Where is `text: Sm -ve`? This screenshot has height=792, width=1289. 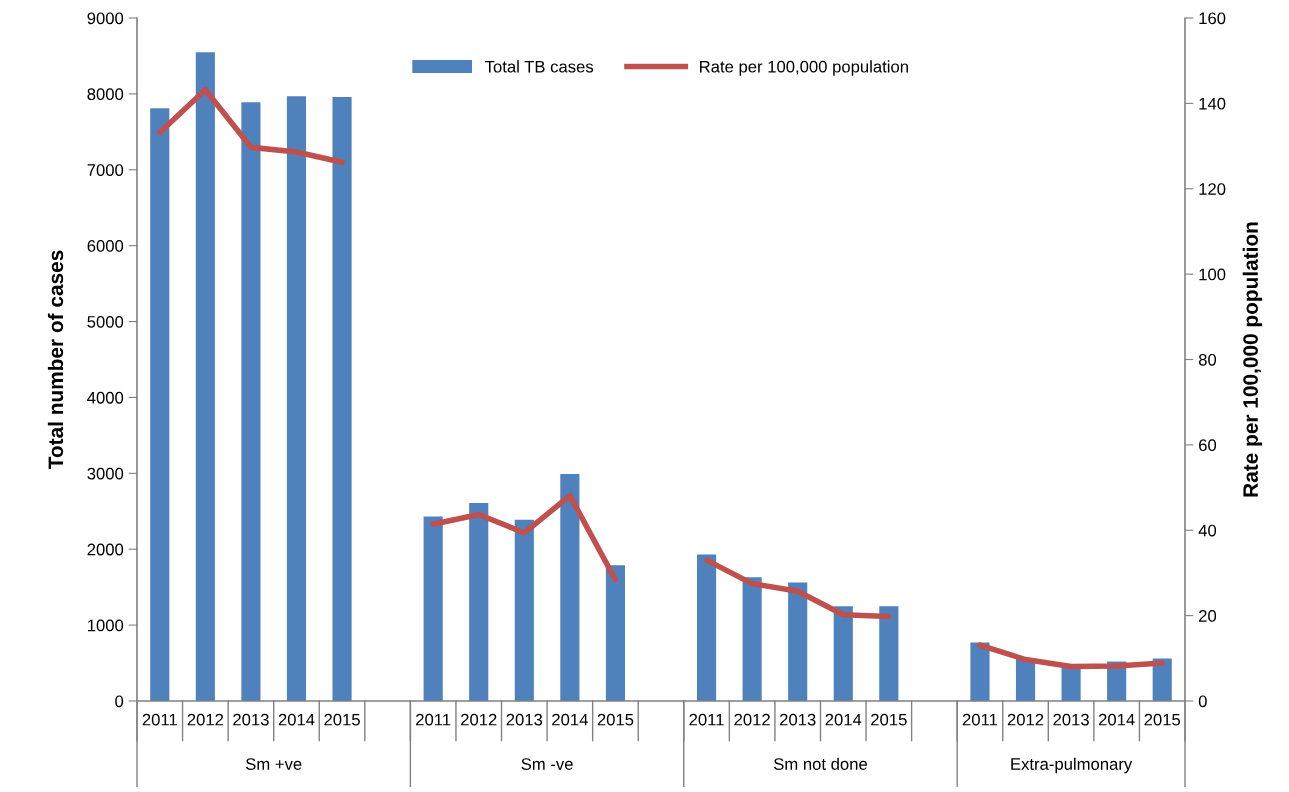
text: Sm -ve is located at coordinates (547, 764).